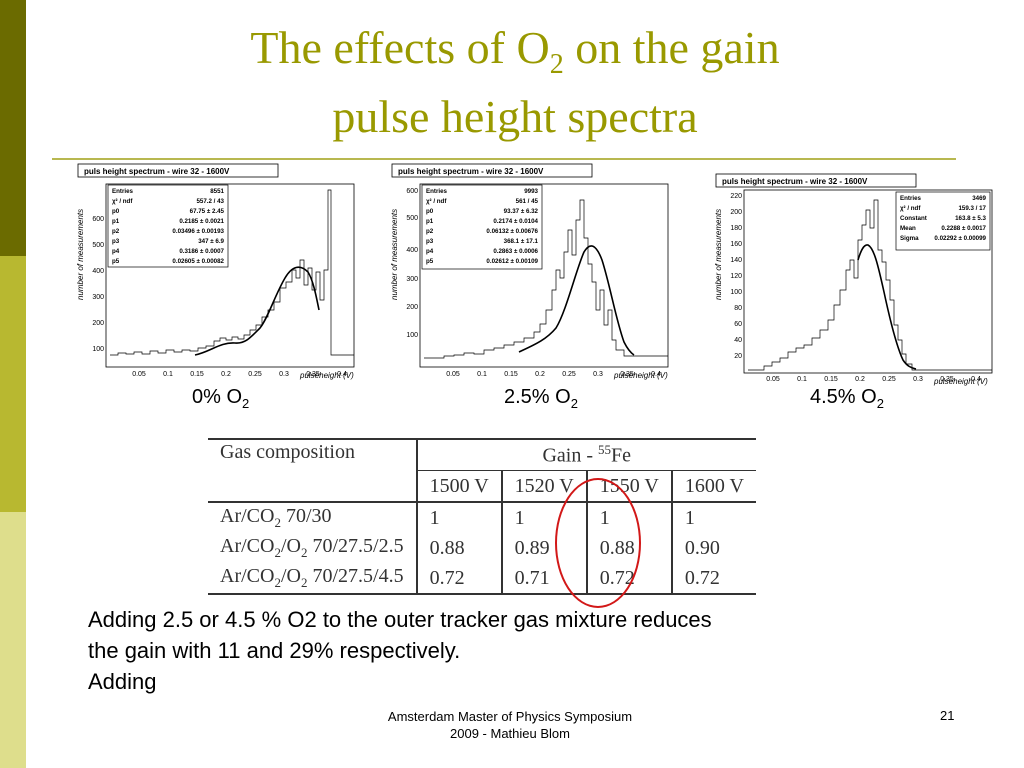 Image resolution: width=1024 pixels, height=768 pixels. Describe the element at coordinates (512, 231) in the screenshot. I see `stats-value: 0.06132 ± 0.00676` at that location.